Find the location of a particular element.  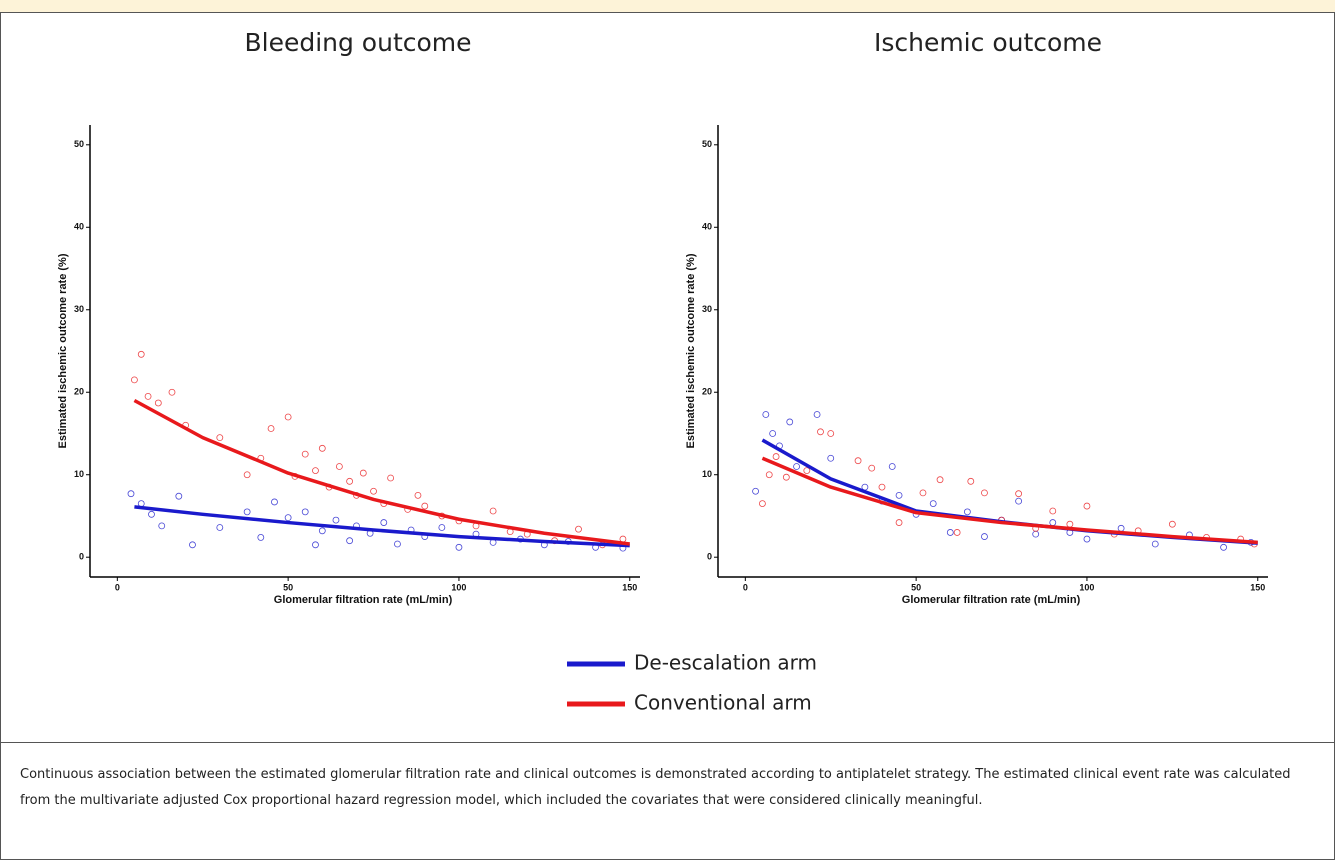

y-tick-label: 30 is located at coordinates (79, 309).